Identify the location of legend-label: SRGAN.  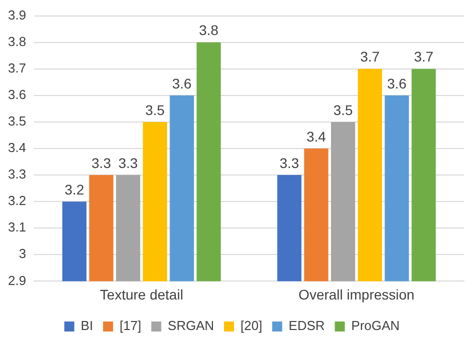
(191, 326).